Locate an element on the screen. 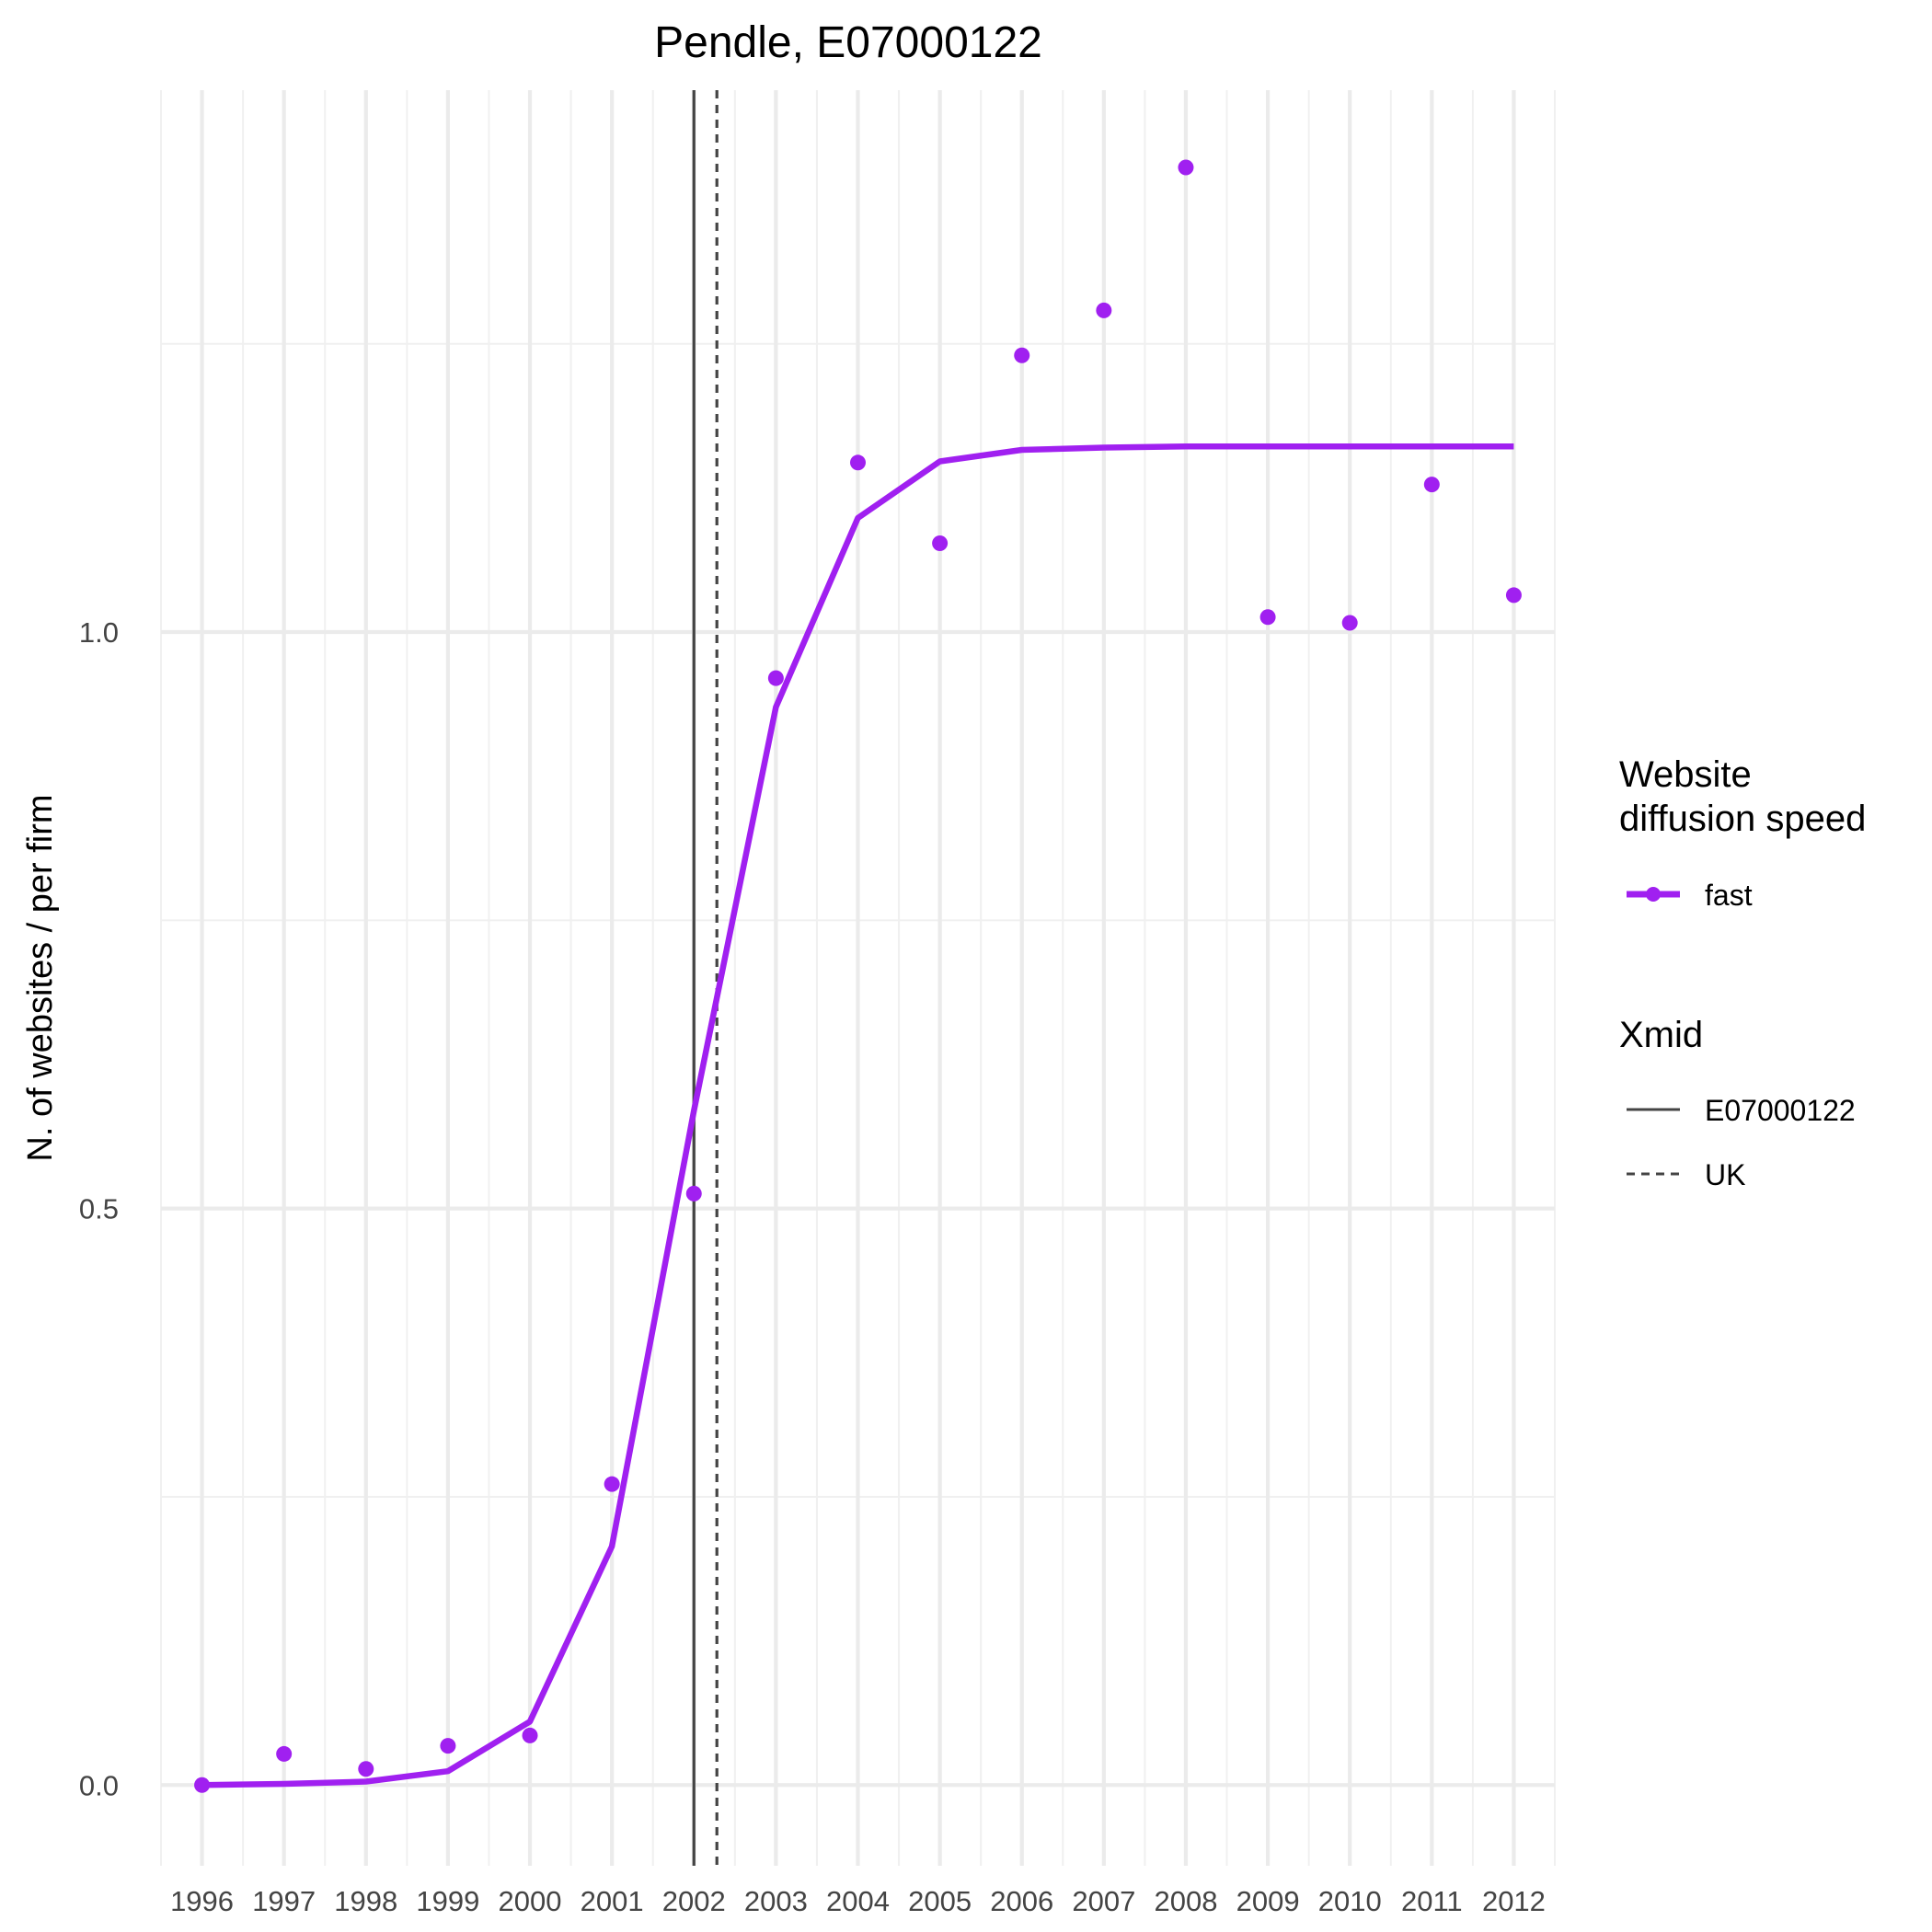 Image resolution: width=1932 pixels, height=1932 pixels. x-tick-label: 2010 is located at coordinates (1350, 1901).